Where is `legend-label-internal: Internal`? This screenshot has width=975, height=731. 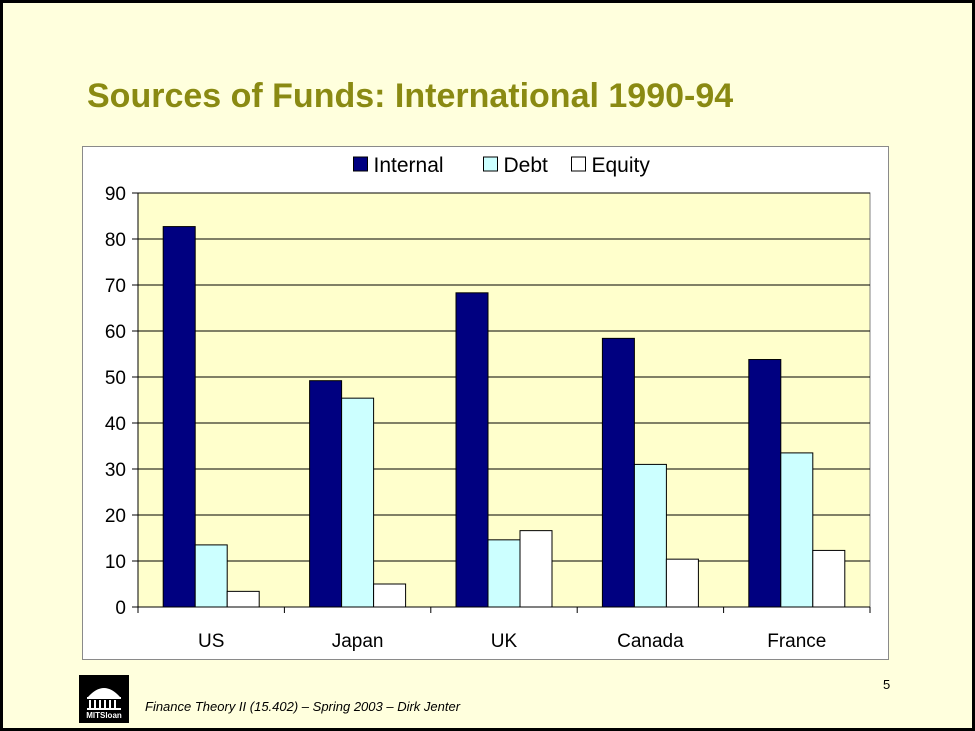 legend-label-internal: Internal is located at coordinates (409, 165).